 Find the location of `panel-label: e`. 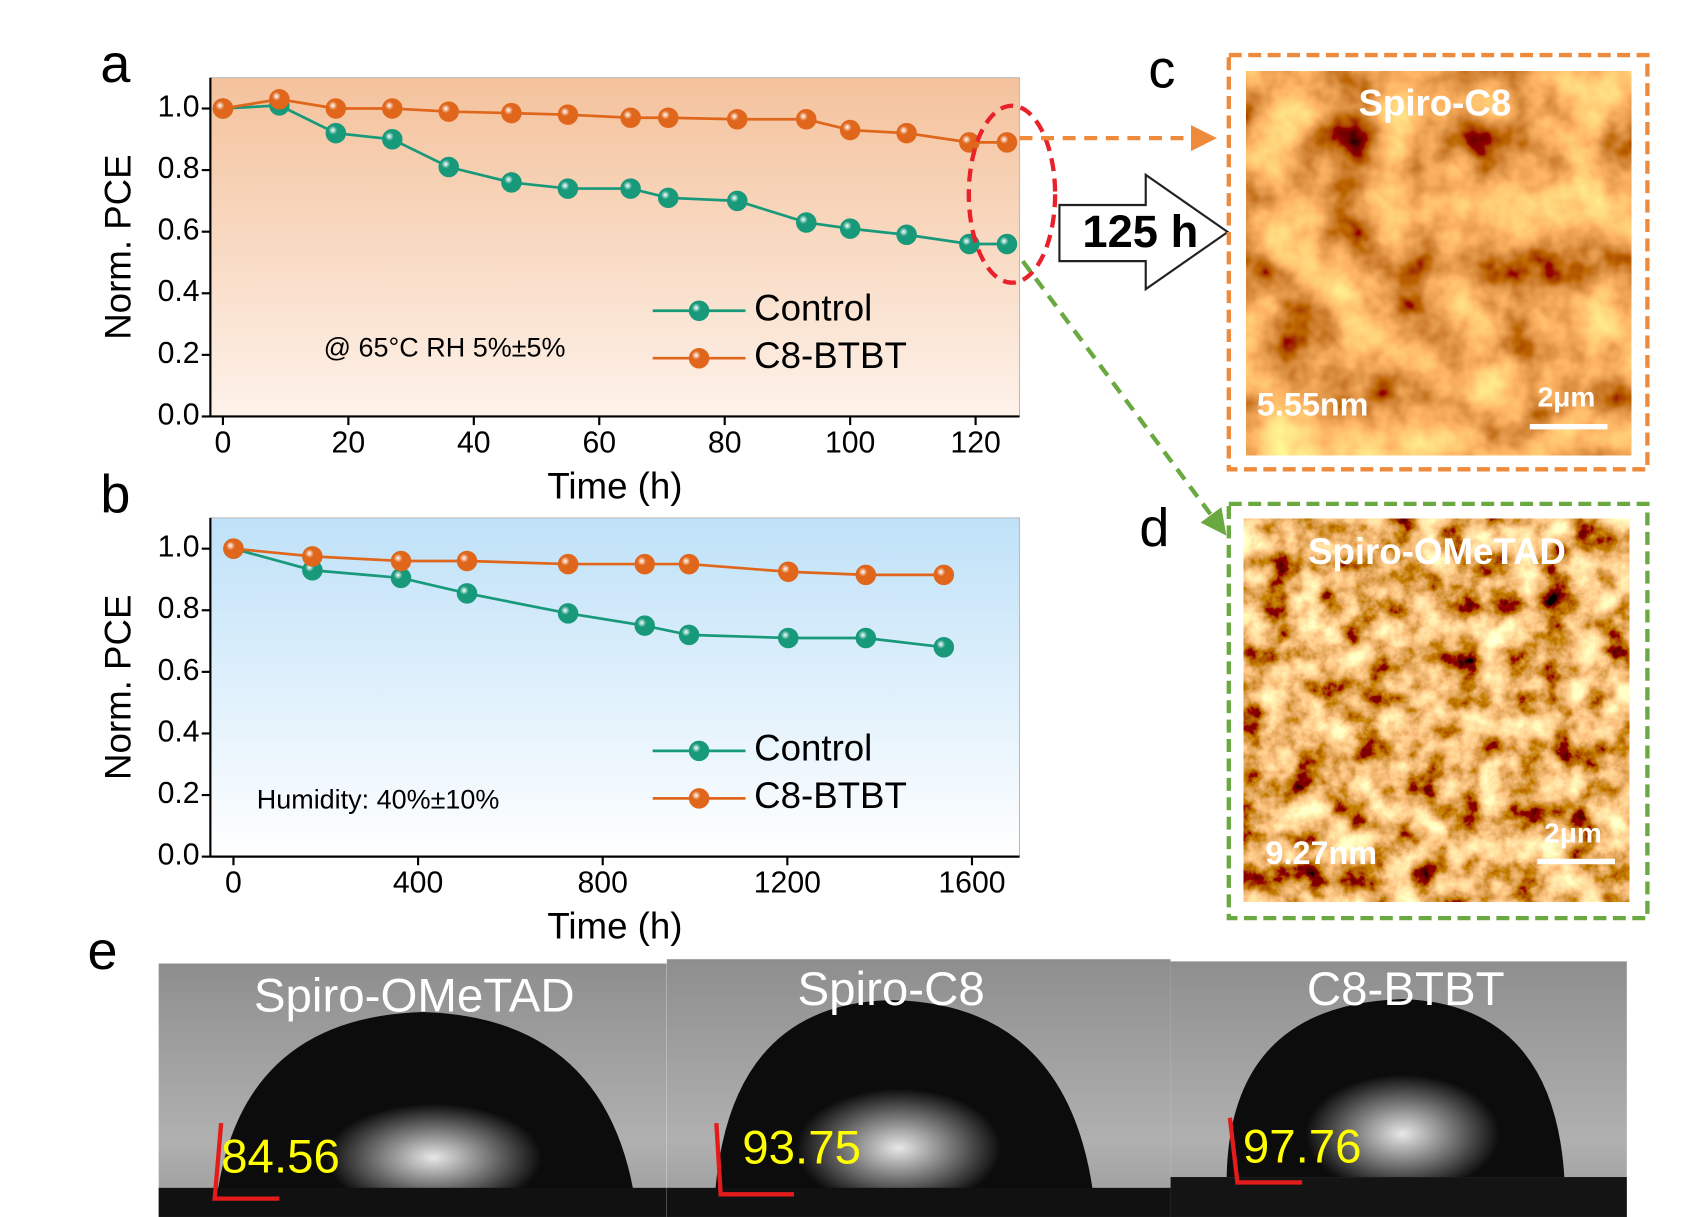

panel-label: e is located at coordinates (102, 951).